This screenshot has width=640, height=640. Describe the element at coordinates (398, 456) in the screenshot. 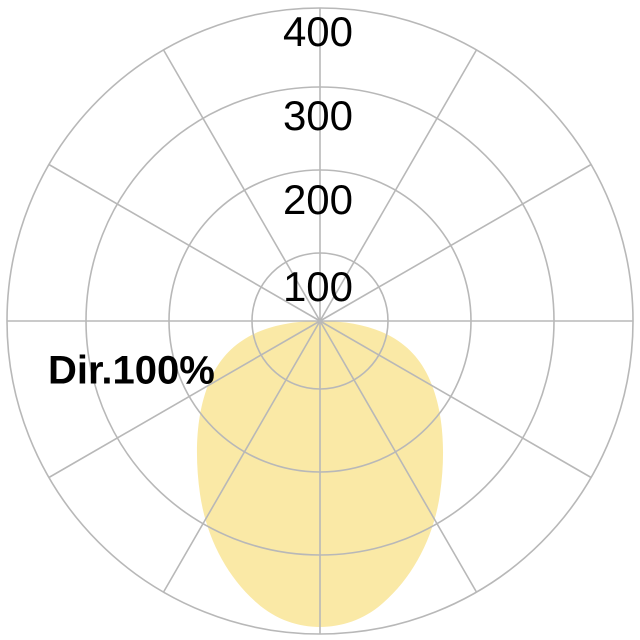

I see `spoke-30deg` at that location.